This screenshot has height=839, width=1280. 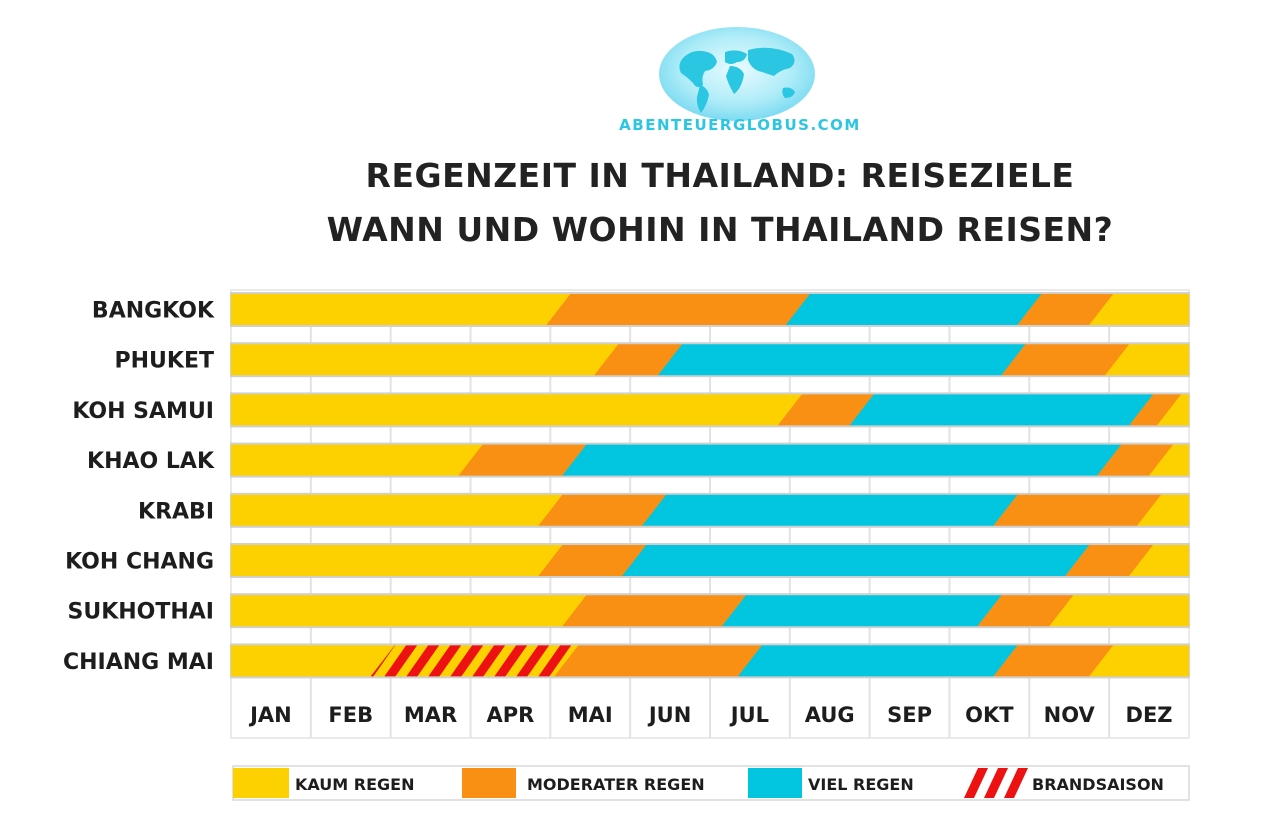 What do you see at coordinates (140, 612) in the screenshot?
I see `row-label: SUKHOTHAI` at bounding box center [140, 612].